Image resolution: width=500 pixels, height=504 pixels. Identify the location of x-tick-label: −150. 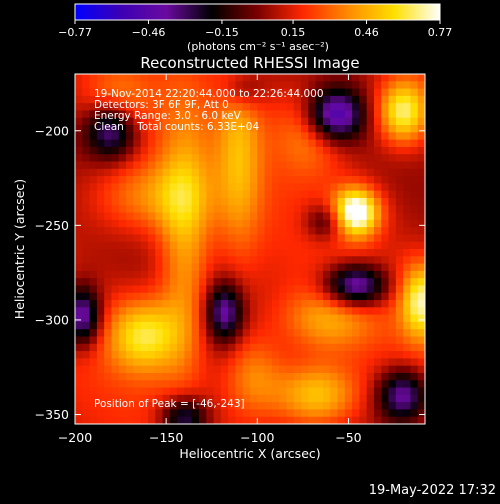
(166, 437).